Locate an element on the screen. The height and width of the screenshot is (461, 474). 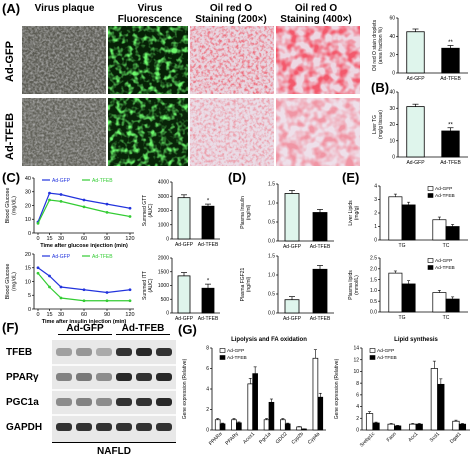
y-tick-label: 8 is located at coordinates (357, 384).